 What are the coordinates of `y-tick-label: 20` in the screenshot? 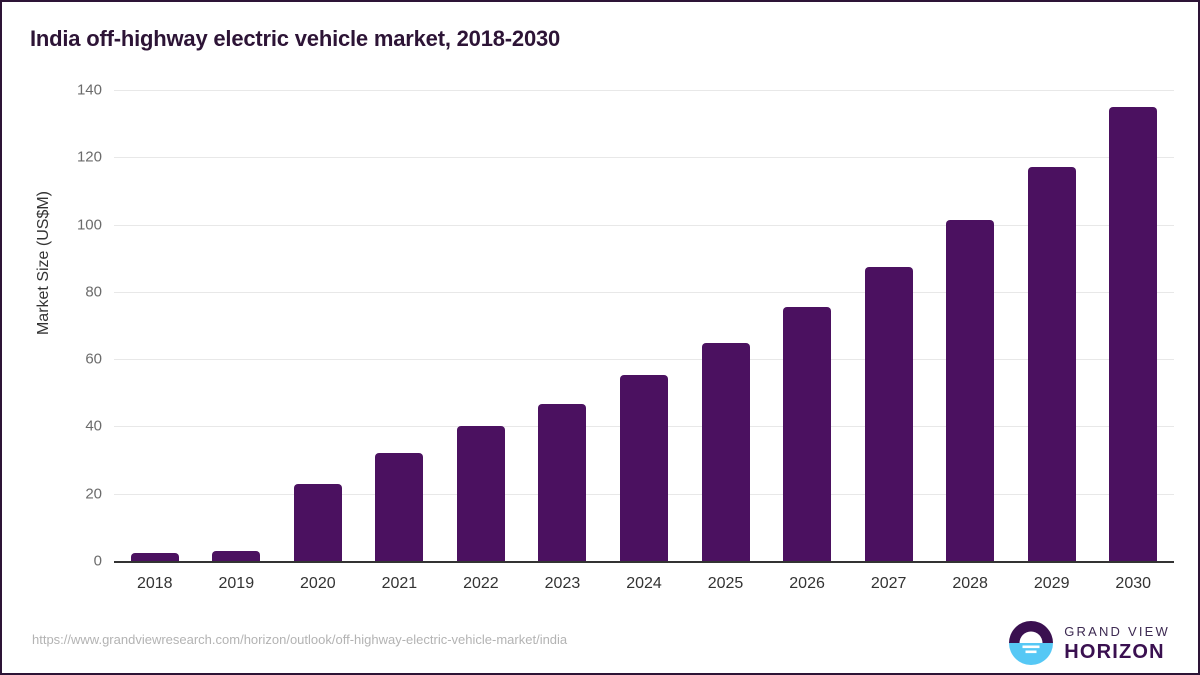 It's located at (93, 494).